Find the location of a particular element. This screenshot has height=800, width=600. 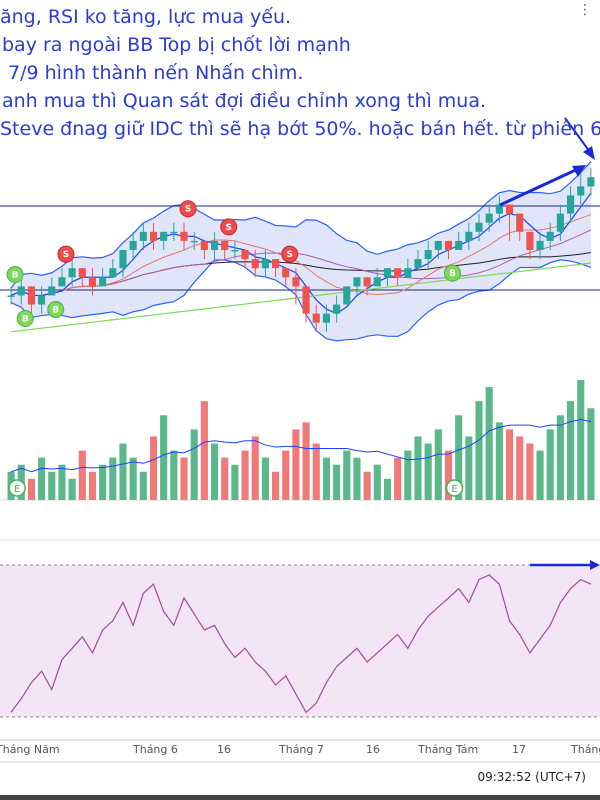

annotation-line-3: 7/9 hình thành nến Nhấn chìm. is located at coordinates (156, 73).